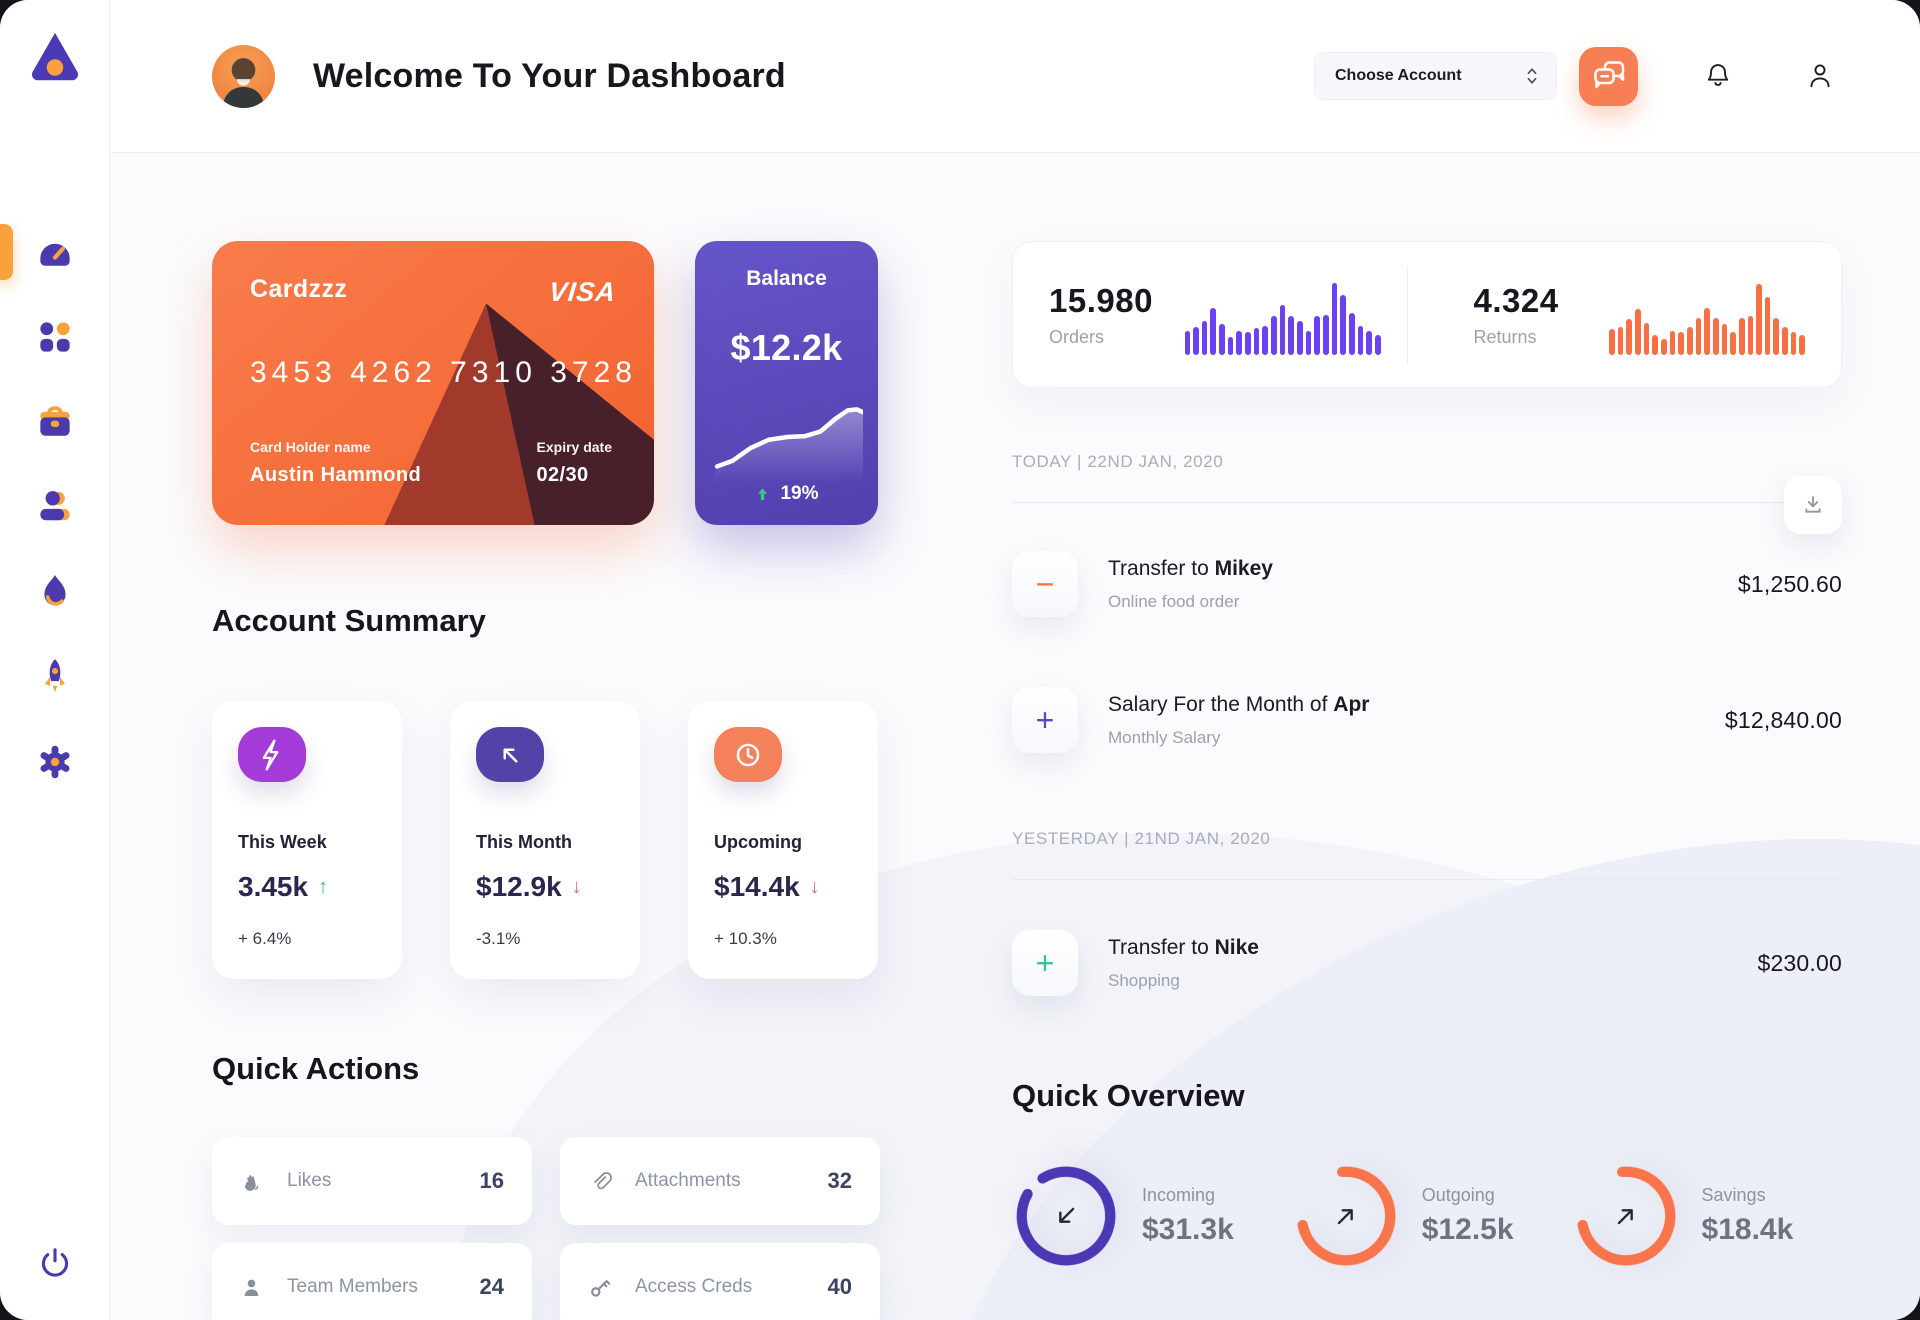  I want to click on visa-logo: VISA, so click(582, 292).